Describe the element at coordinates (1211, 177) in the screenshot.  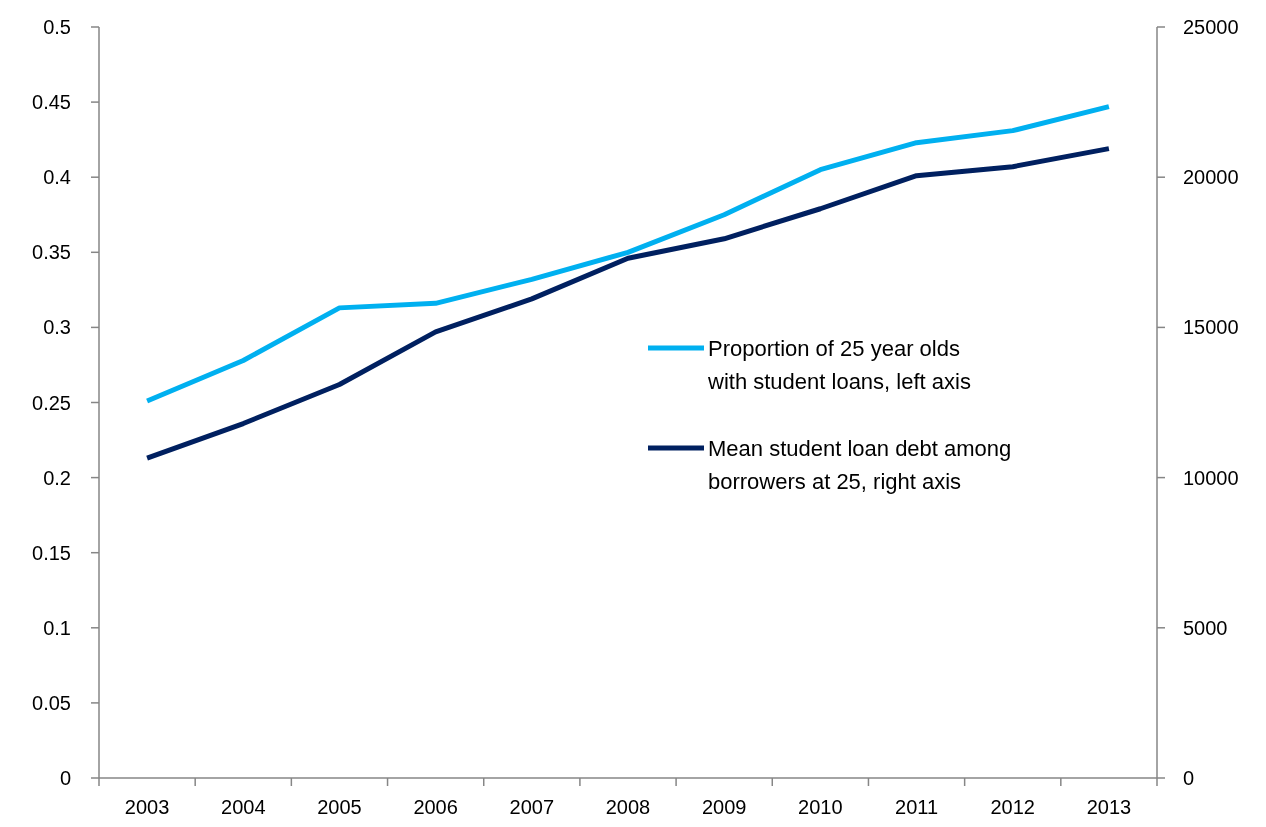
I see `y2-tick-label: 20000` at that location.